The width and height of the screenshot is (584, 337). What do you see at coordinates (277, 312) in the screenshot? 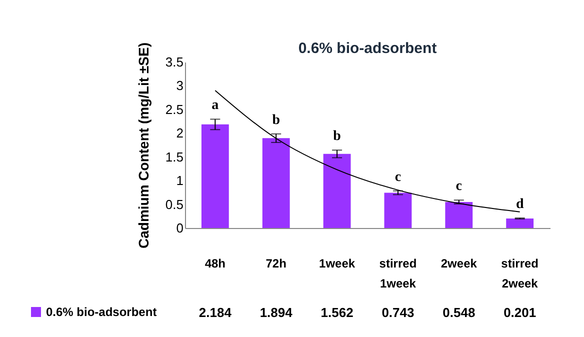
I see `data-label: 1.894` at bounding box center [277, 312].